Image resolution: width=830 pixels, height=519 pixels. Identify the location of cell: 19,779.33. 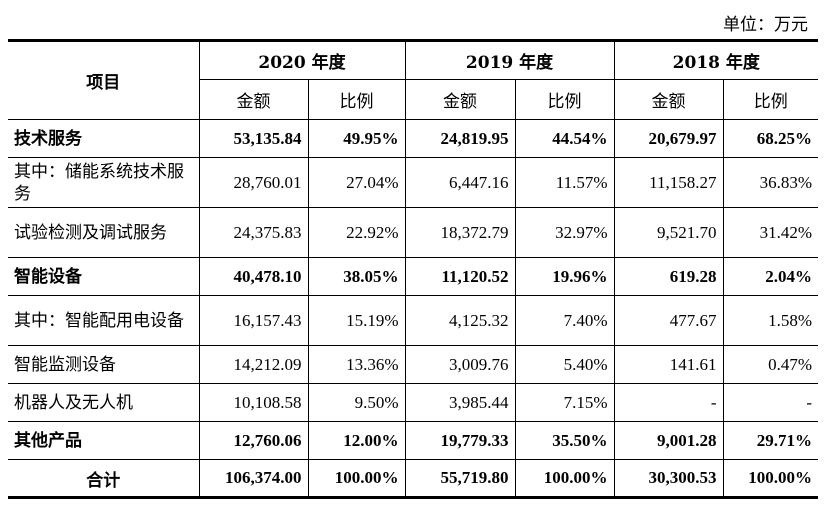
(460, 440).